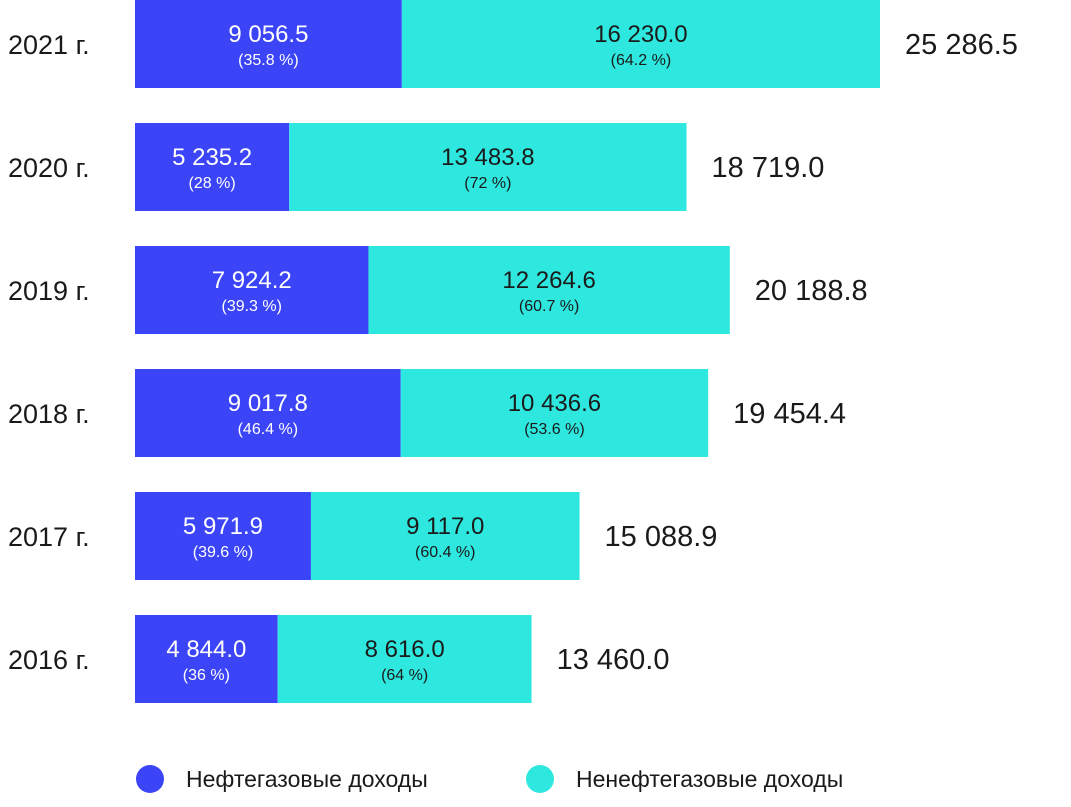 The height and width of the screenshot is (807, 1071). What do you see at coordinates (554, 403) in the screenshot?
I see `data-label-value: 10 436.6` at bounding box center [554, 403].